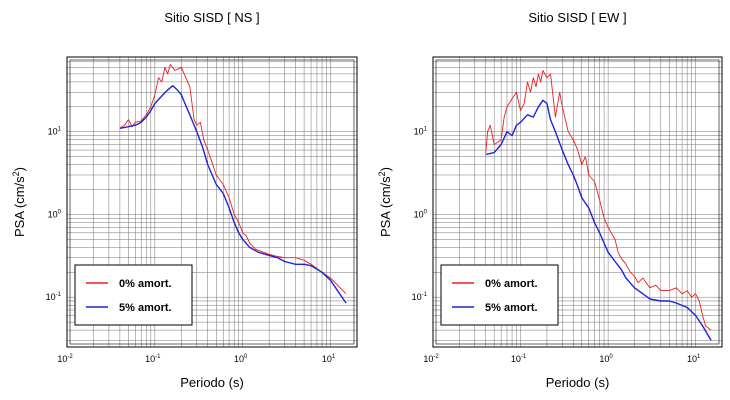  Describe the element at coordinates (577, 17) in the screenshot. I see `chart-title: Sitio SISD [ EW ]` at that location.